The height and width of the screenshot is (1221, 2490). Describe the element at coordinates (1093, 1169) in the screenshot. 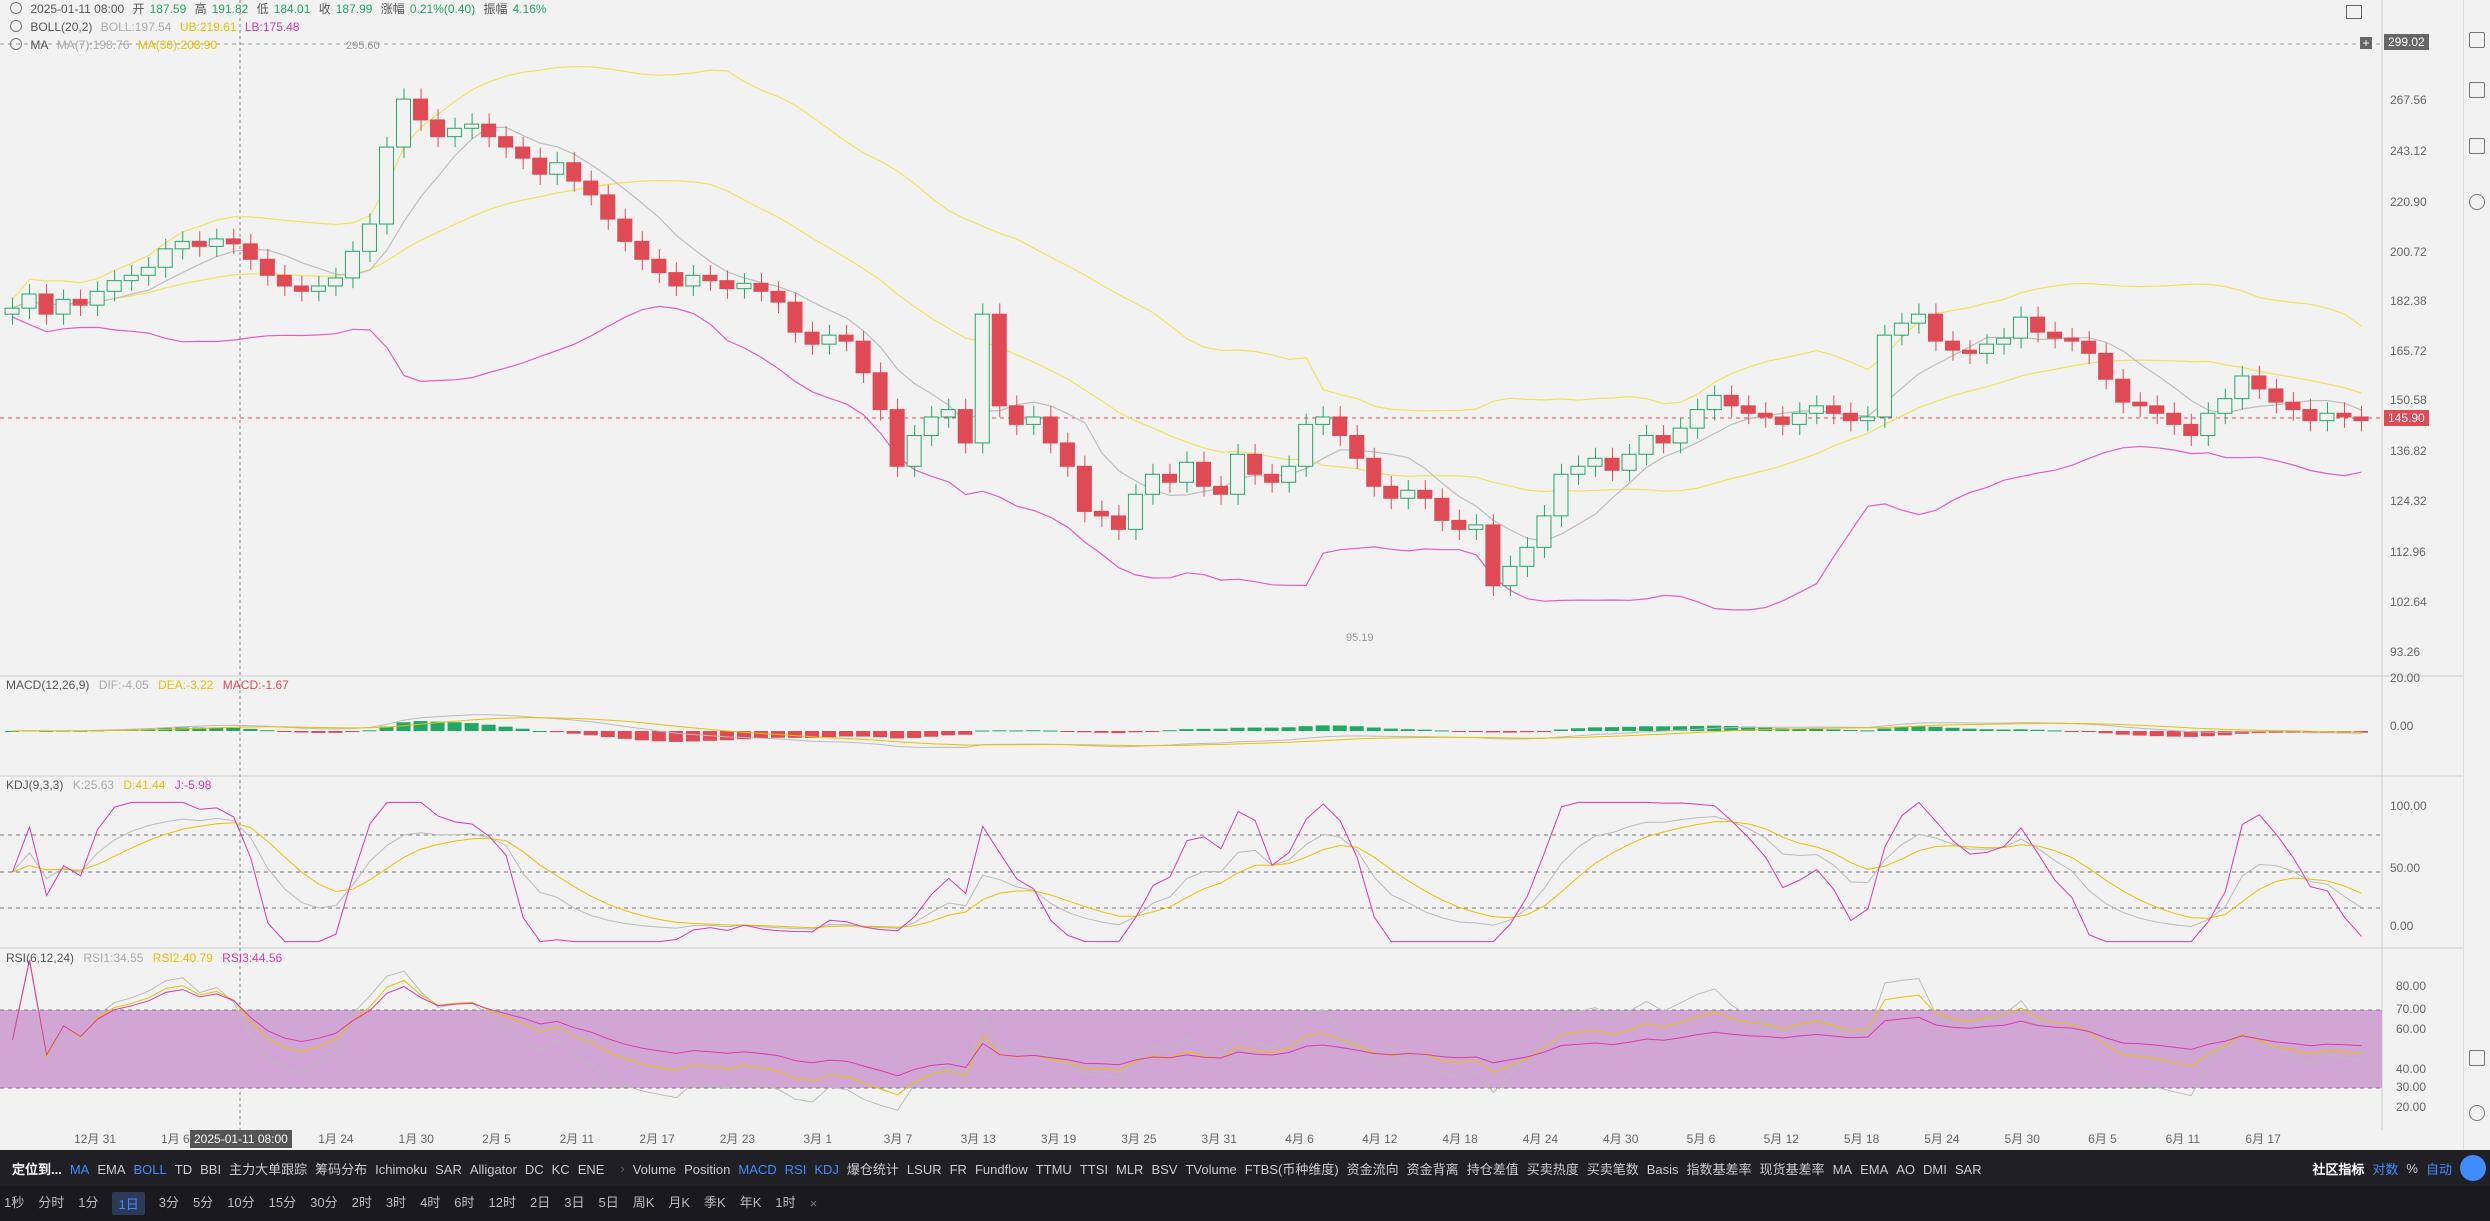

I see `sub-indicator-10: TTSI` at that location.